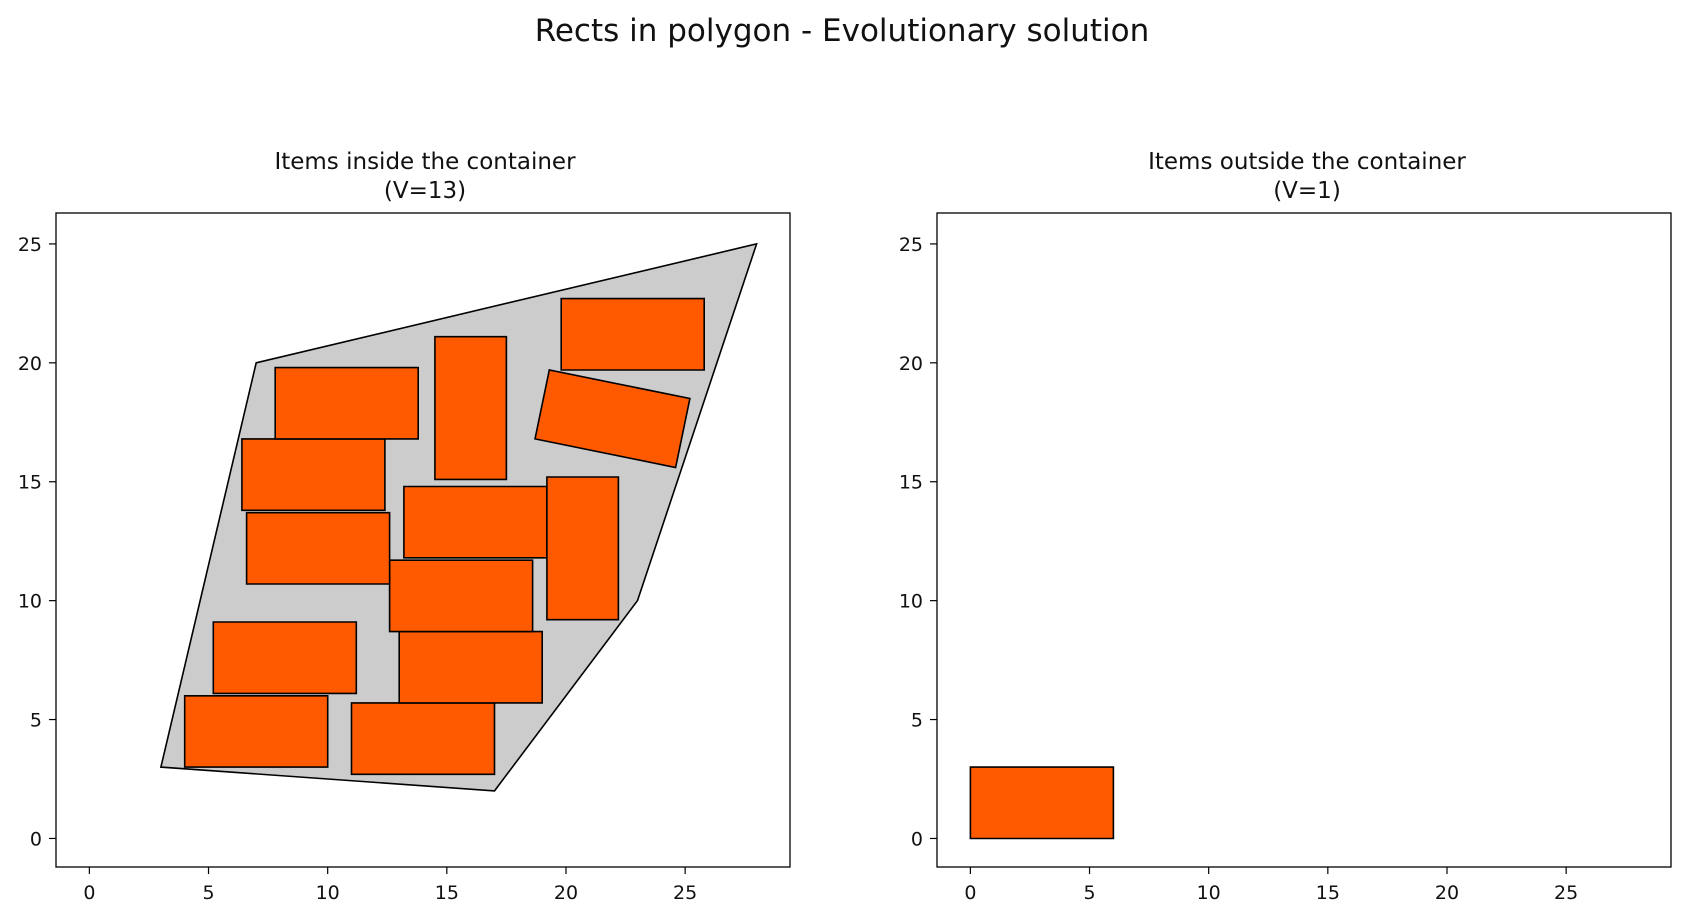 The image size is (1684, 920). I want to click on panel-title-outside: Items outside the container, so click(1307, 162).